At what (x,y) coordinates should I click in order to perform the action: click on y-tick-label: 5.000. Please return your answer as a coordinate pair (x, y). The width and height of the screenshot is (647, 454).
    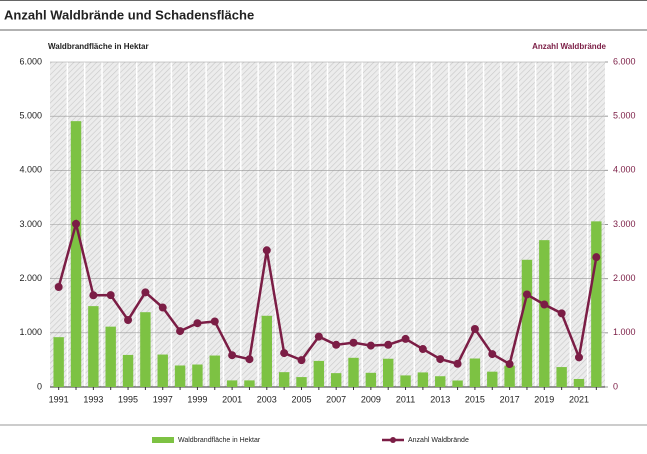
    Looking at the image, I should click on (30, 116).